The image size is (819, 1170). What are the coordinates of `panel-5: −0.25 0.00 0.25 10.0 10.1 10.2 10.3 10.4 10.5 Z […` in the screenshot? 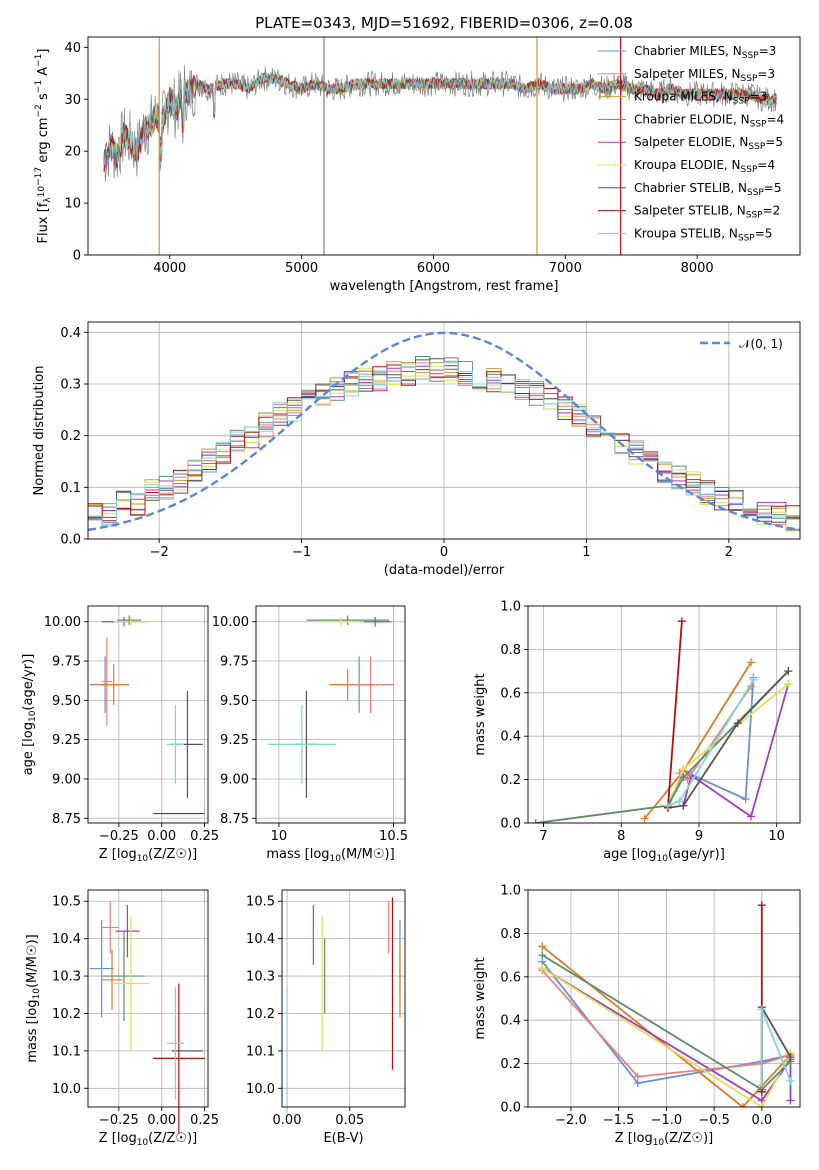 It's located at (122, 1018).